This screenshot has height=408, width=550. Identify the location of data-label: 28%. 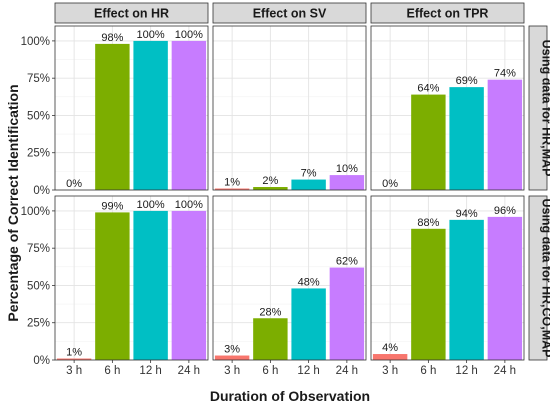
(270, 312).